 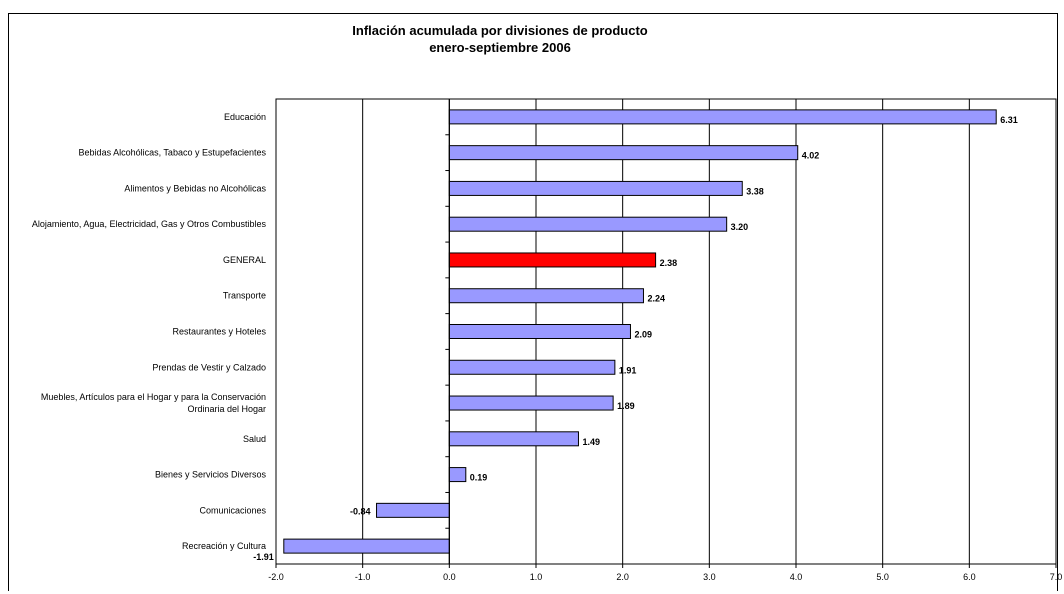 What do you see at coordinates (740, 227) in the screenshot?
I see `data-label: 3.20` at bounding box center [740, 227].